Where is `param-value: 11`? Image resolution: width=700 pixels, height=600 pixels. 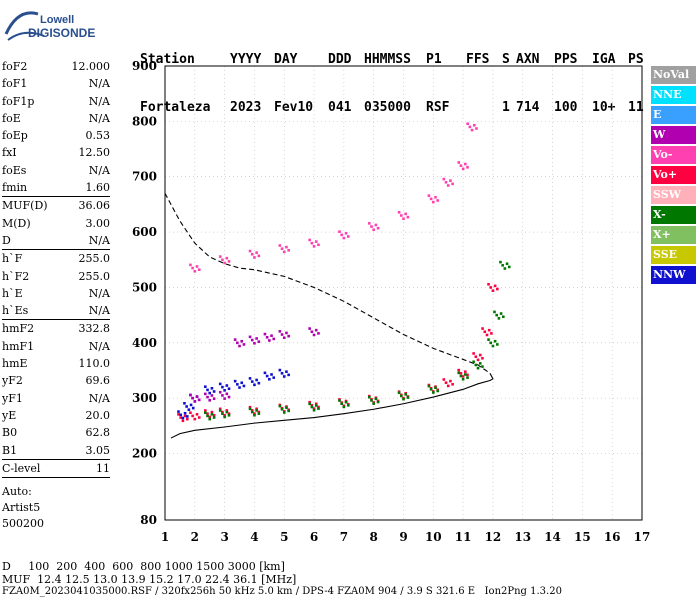 param-value: 11 is located at coordinates (103, 468).